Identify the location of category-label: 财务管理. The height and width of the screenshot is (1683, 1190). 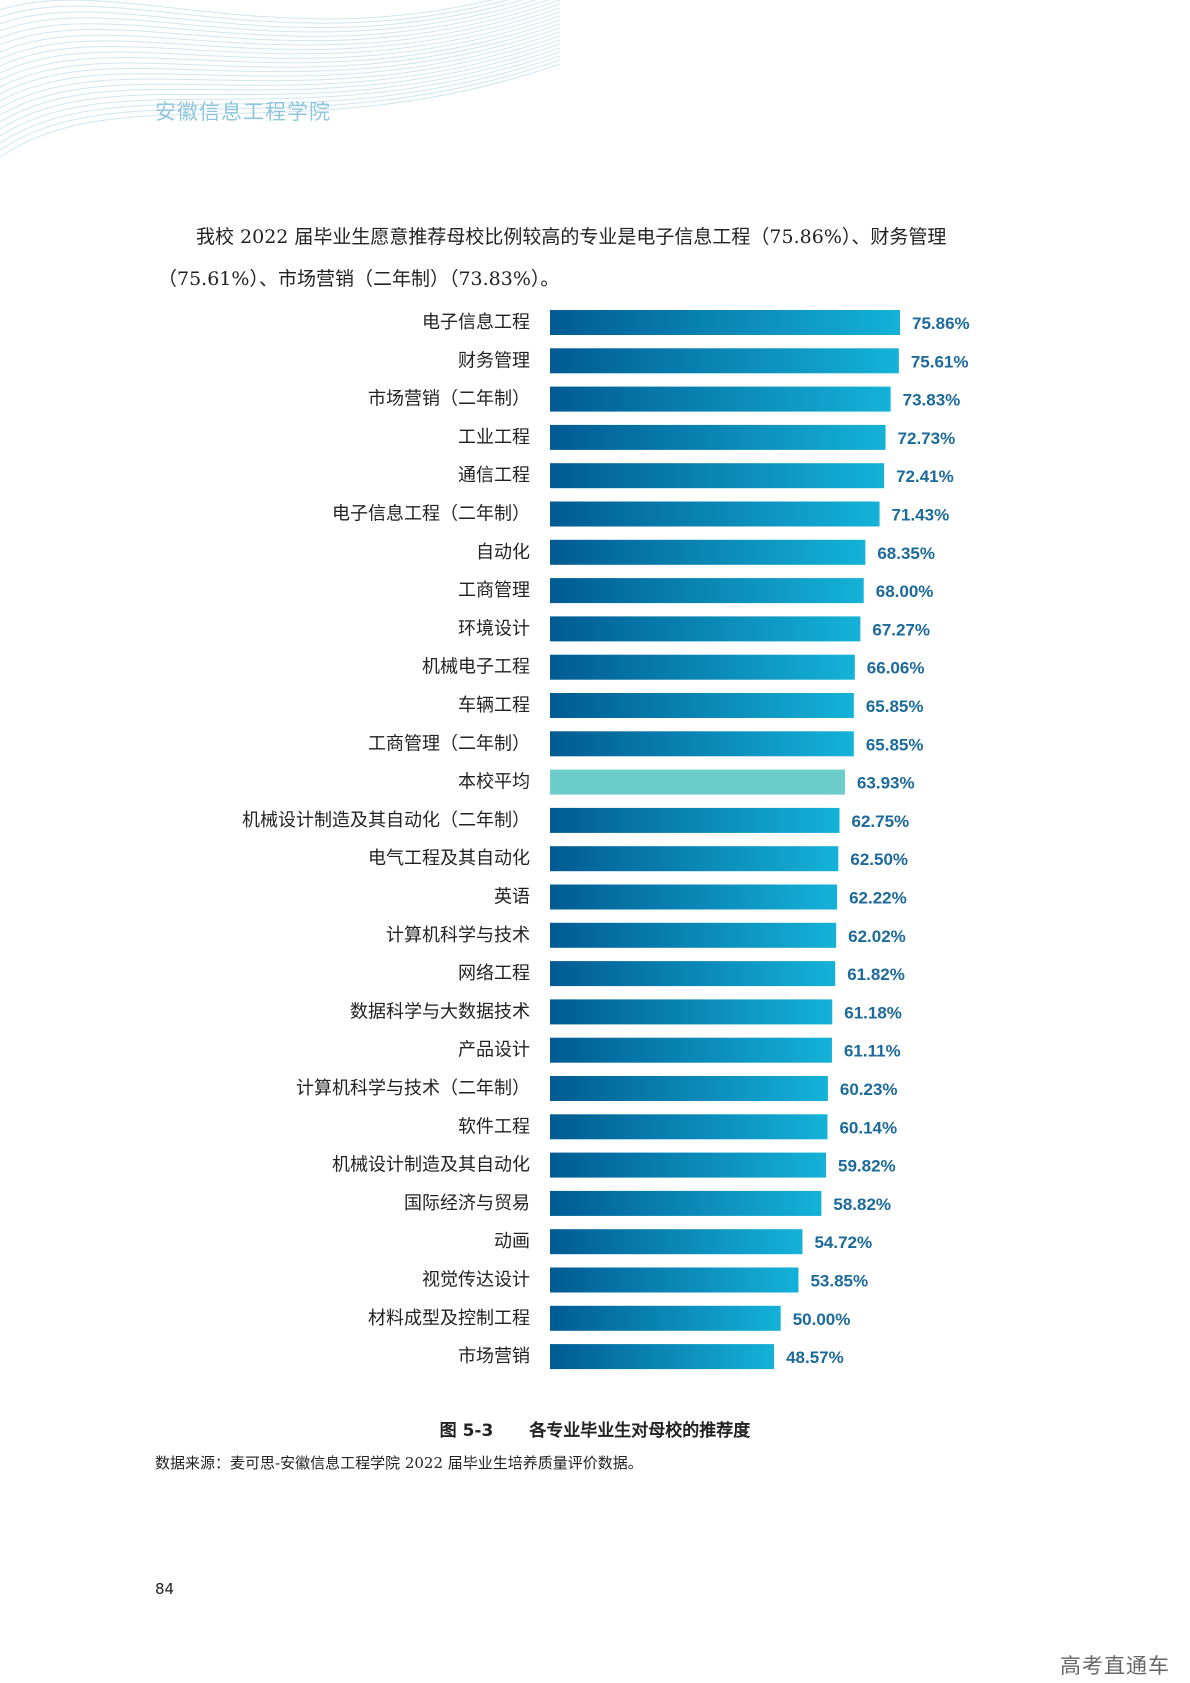
(494, 360).